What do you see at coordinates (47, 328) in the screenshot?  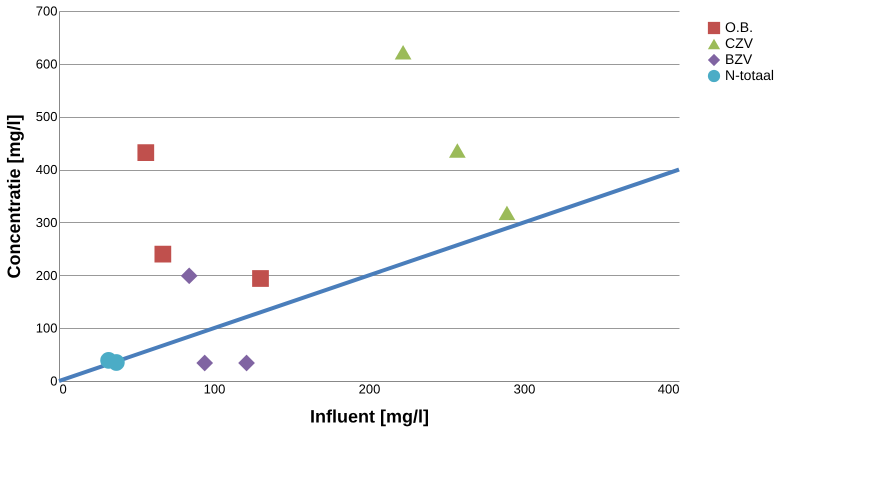 I see `y-tick-label: 100` at bounding box center [47, 328].